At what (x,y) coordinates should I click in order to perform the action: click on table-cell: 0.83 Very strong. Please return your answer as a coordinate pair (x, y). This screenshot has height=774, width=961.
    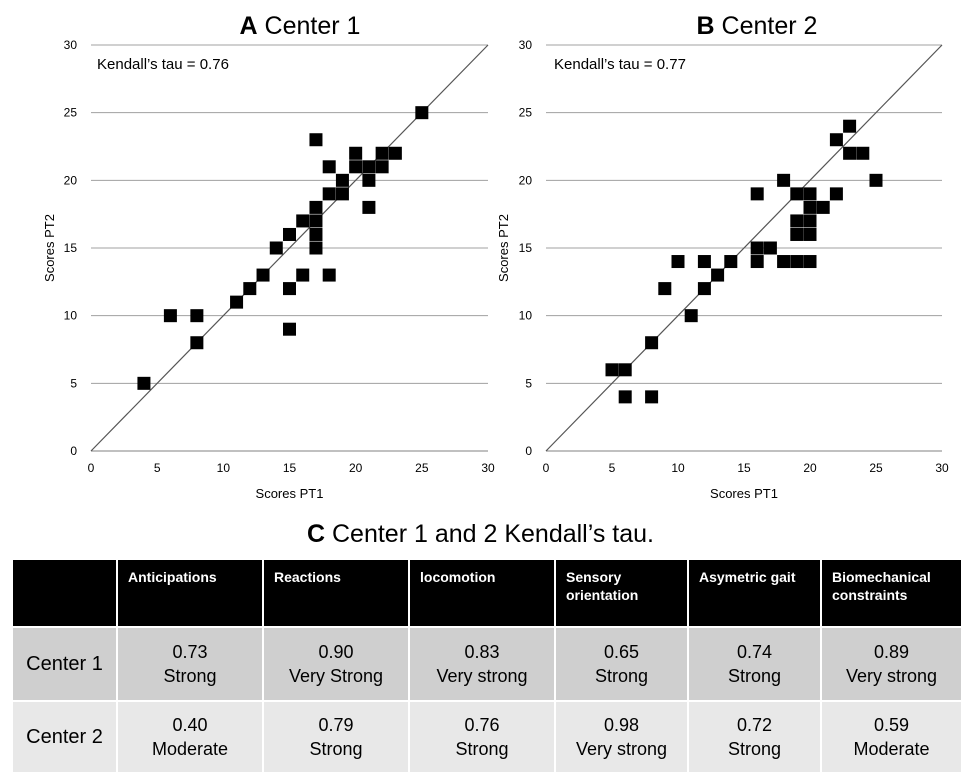
    Looking at the image, I should click on (482, 664).